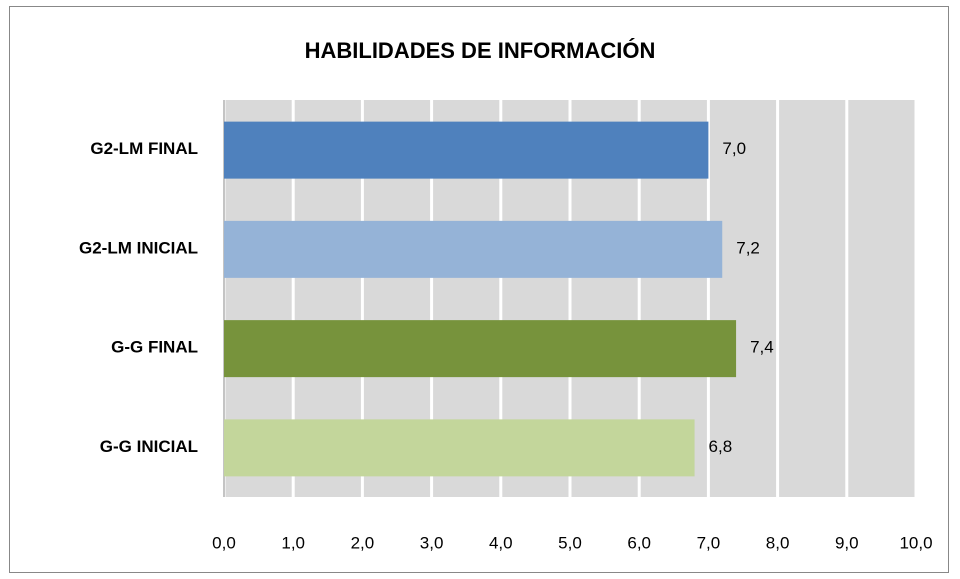 Image resolution: width=960 pixels, height=579 pixels. Describe the element at coordinates (709, 542) in the screenshot. I see `x-tick-label: 7,0` at that location.